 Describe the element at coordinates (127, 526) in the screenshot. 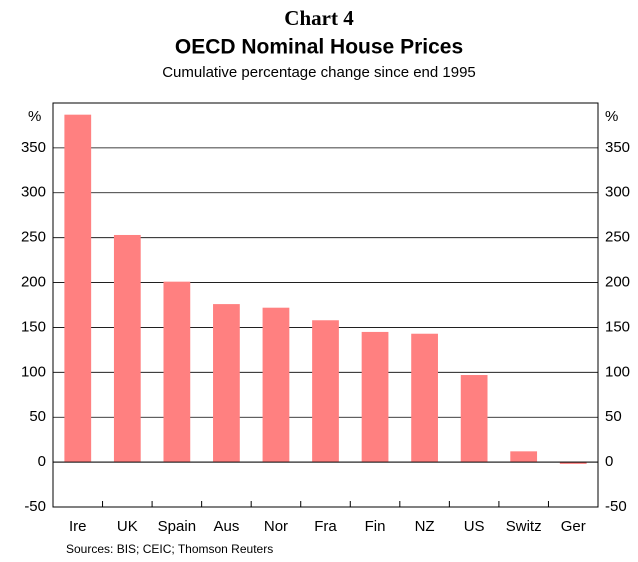

I see `x-tick-label: UK` at that location.